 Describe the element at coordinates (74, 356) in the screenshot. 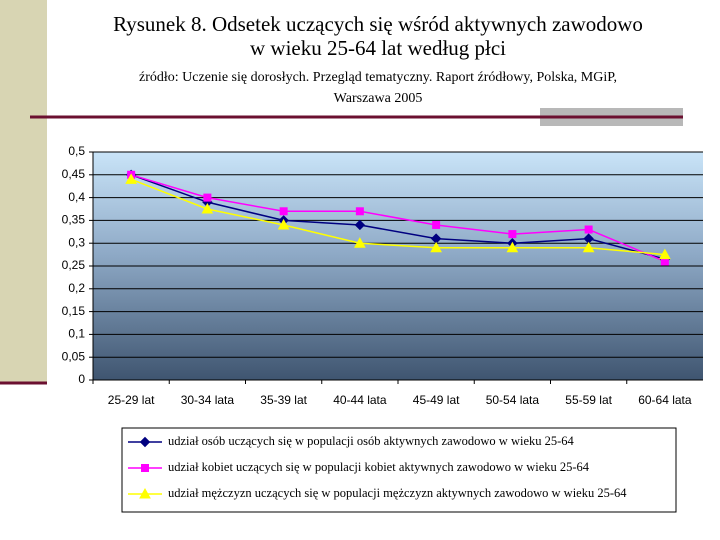

I see `y-tick-label: 0,05` at that location.